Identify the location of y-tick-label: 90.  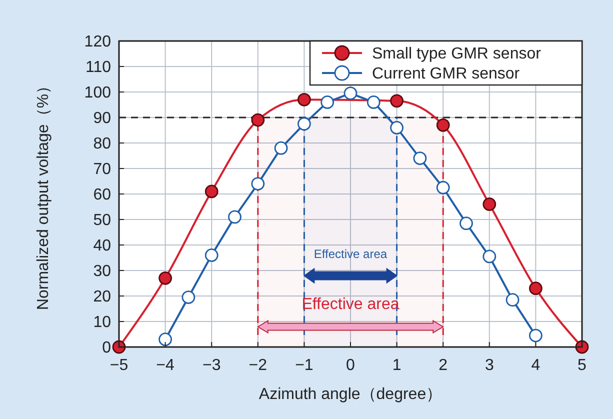
(102, 118).